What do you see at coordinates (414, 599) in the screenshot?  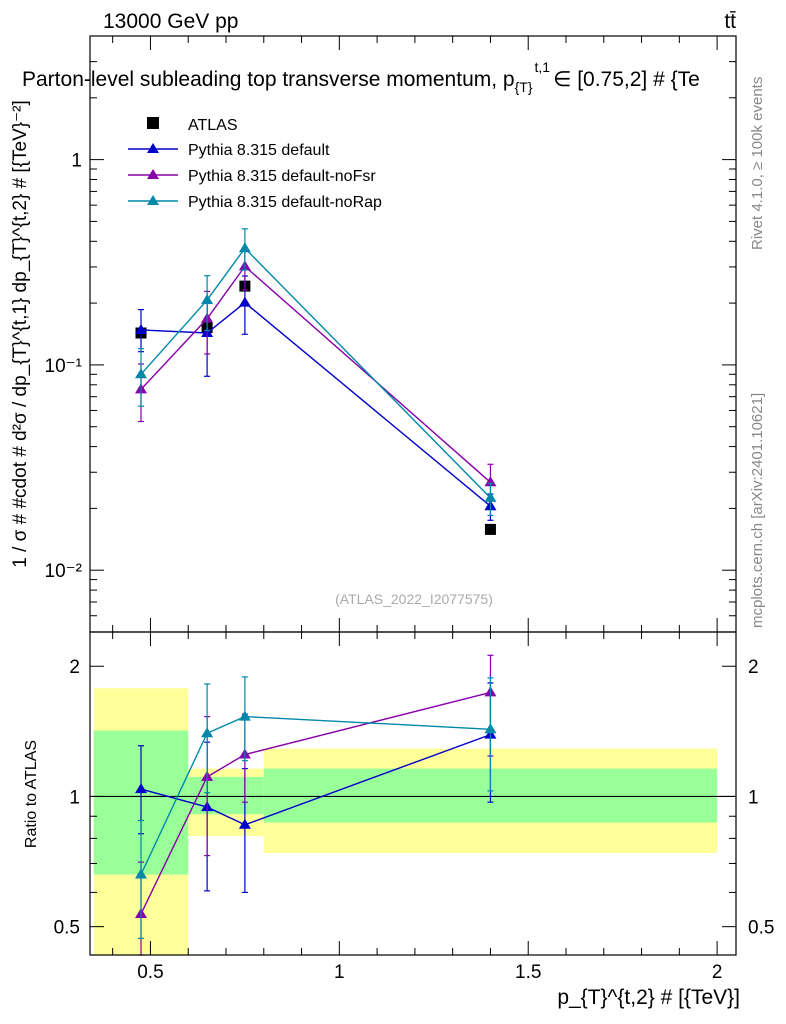 I see `analysis-watermark: (ATLAS_2022_I2077575)` at bounding box center [414, 599].